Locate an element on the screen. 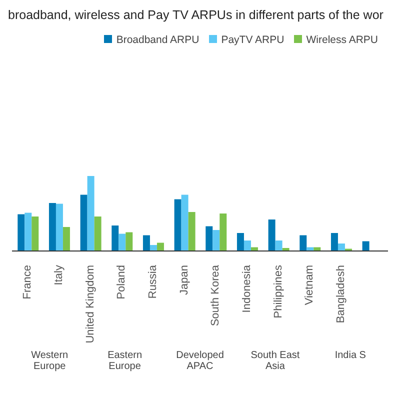  text: South East Asia is located at coordinates (275, 361).